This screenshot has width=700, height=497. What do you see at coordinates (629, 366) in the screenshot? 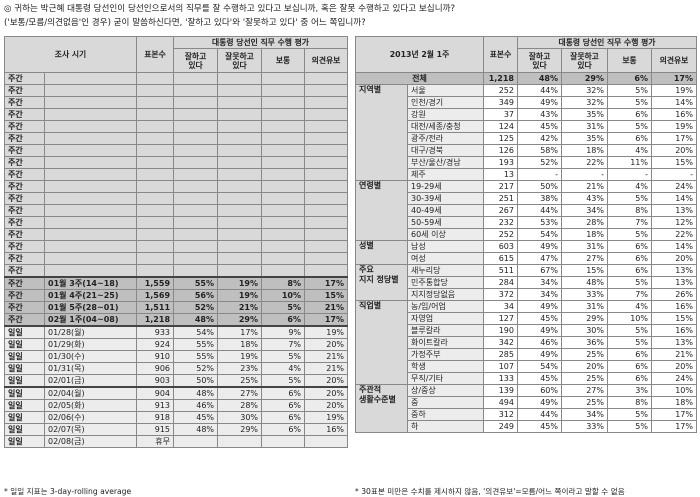
I see `average-pct: 6%` at bounding box center [629, 366].